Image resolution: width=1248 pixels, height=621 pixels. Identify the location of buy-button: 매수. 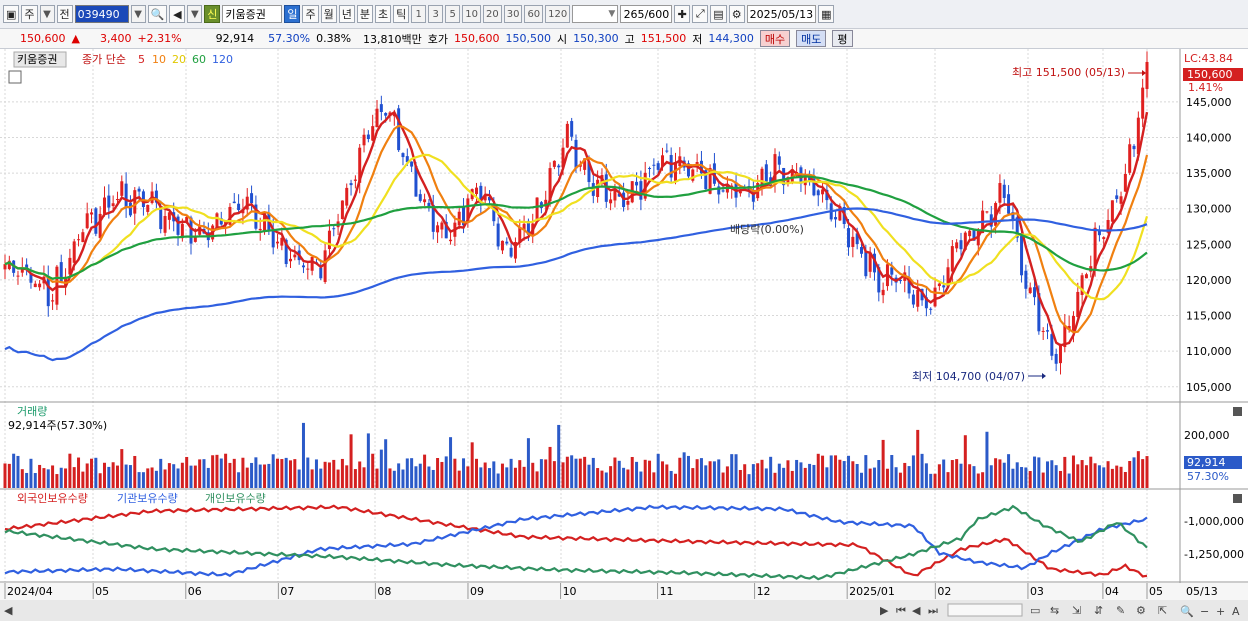
(775, 38).